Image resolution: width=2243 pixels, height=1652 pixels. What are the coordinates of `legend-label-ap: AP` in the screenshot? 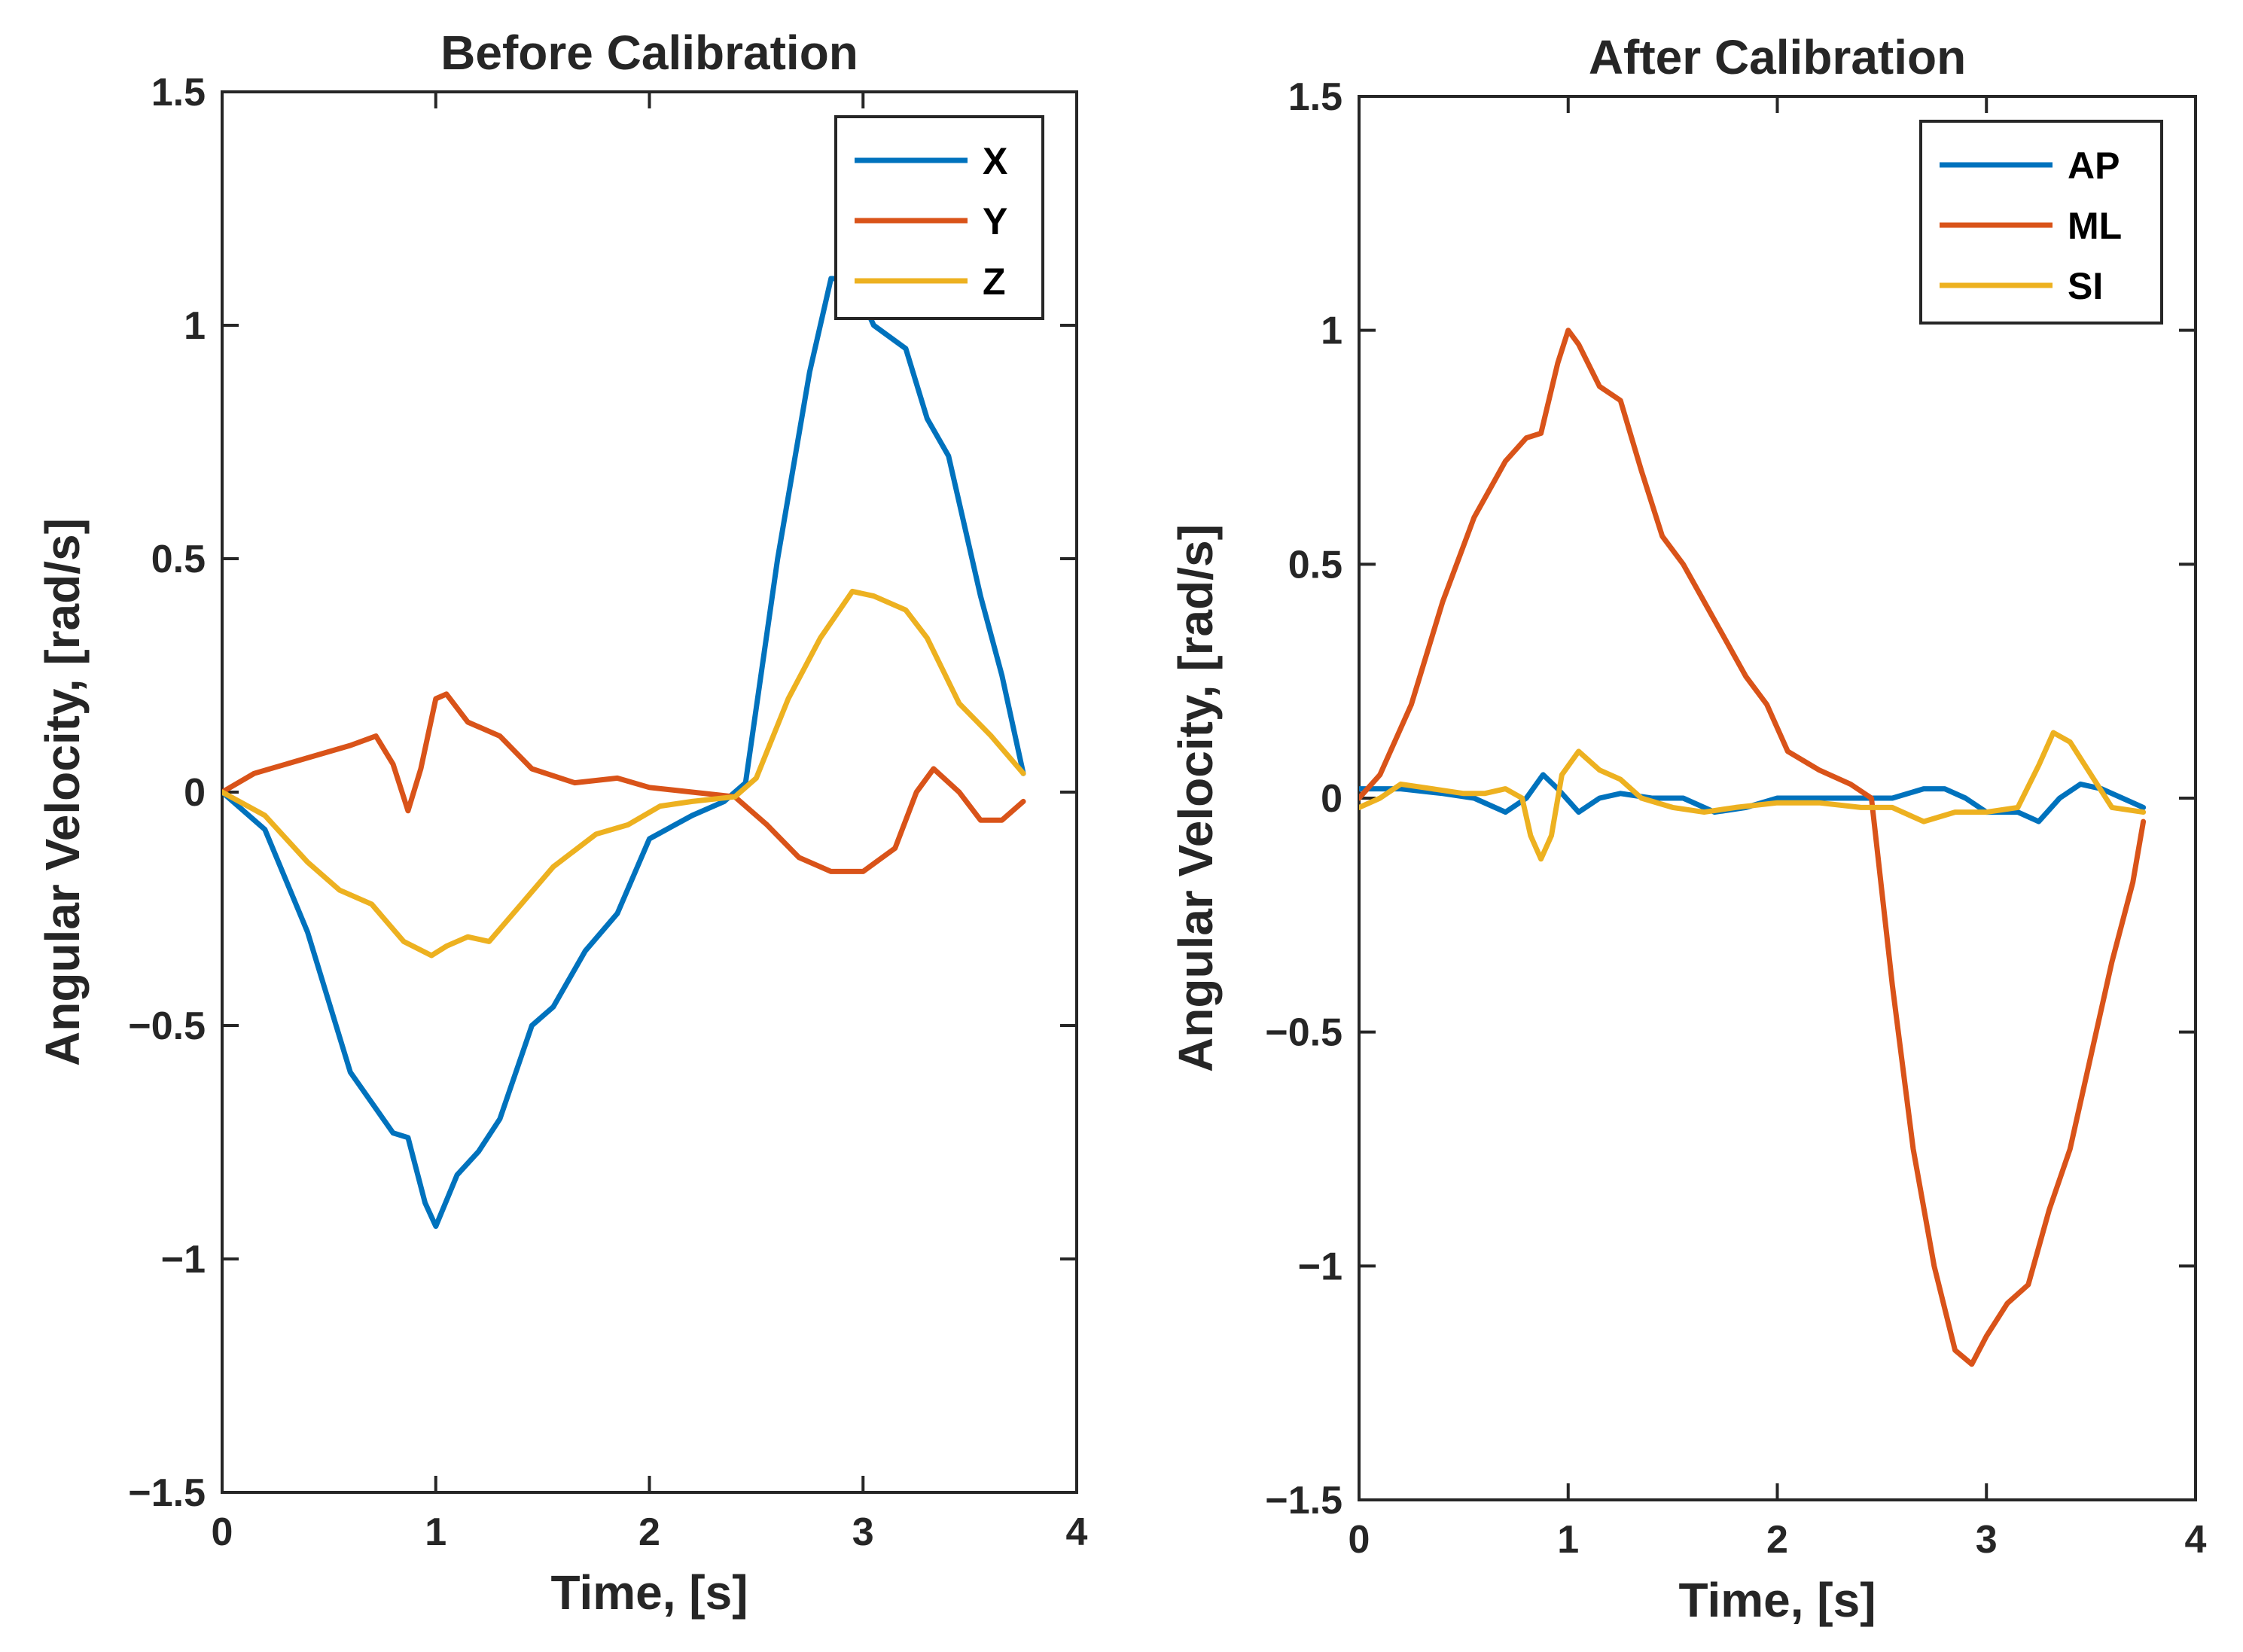 It's located at (2094, 166).